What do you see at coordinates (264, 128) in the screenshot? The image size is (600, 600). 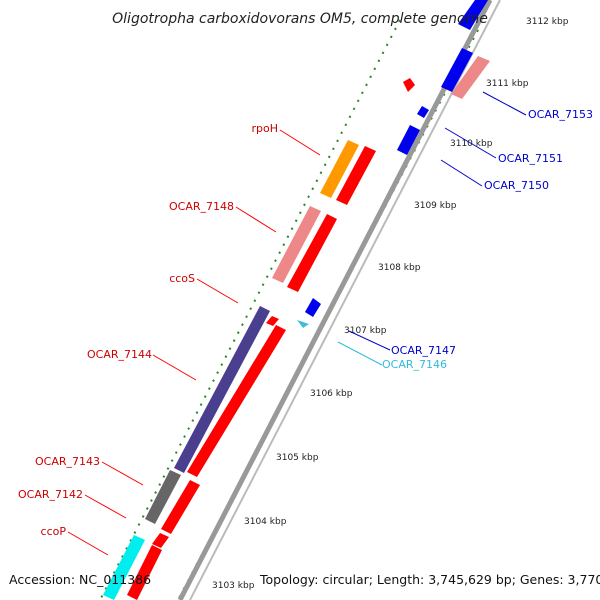 I see `gene-label: rpoH` at bounding box center [264, 128].